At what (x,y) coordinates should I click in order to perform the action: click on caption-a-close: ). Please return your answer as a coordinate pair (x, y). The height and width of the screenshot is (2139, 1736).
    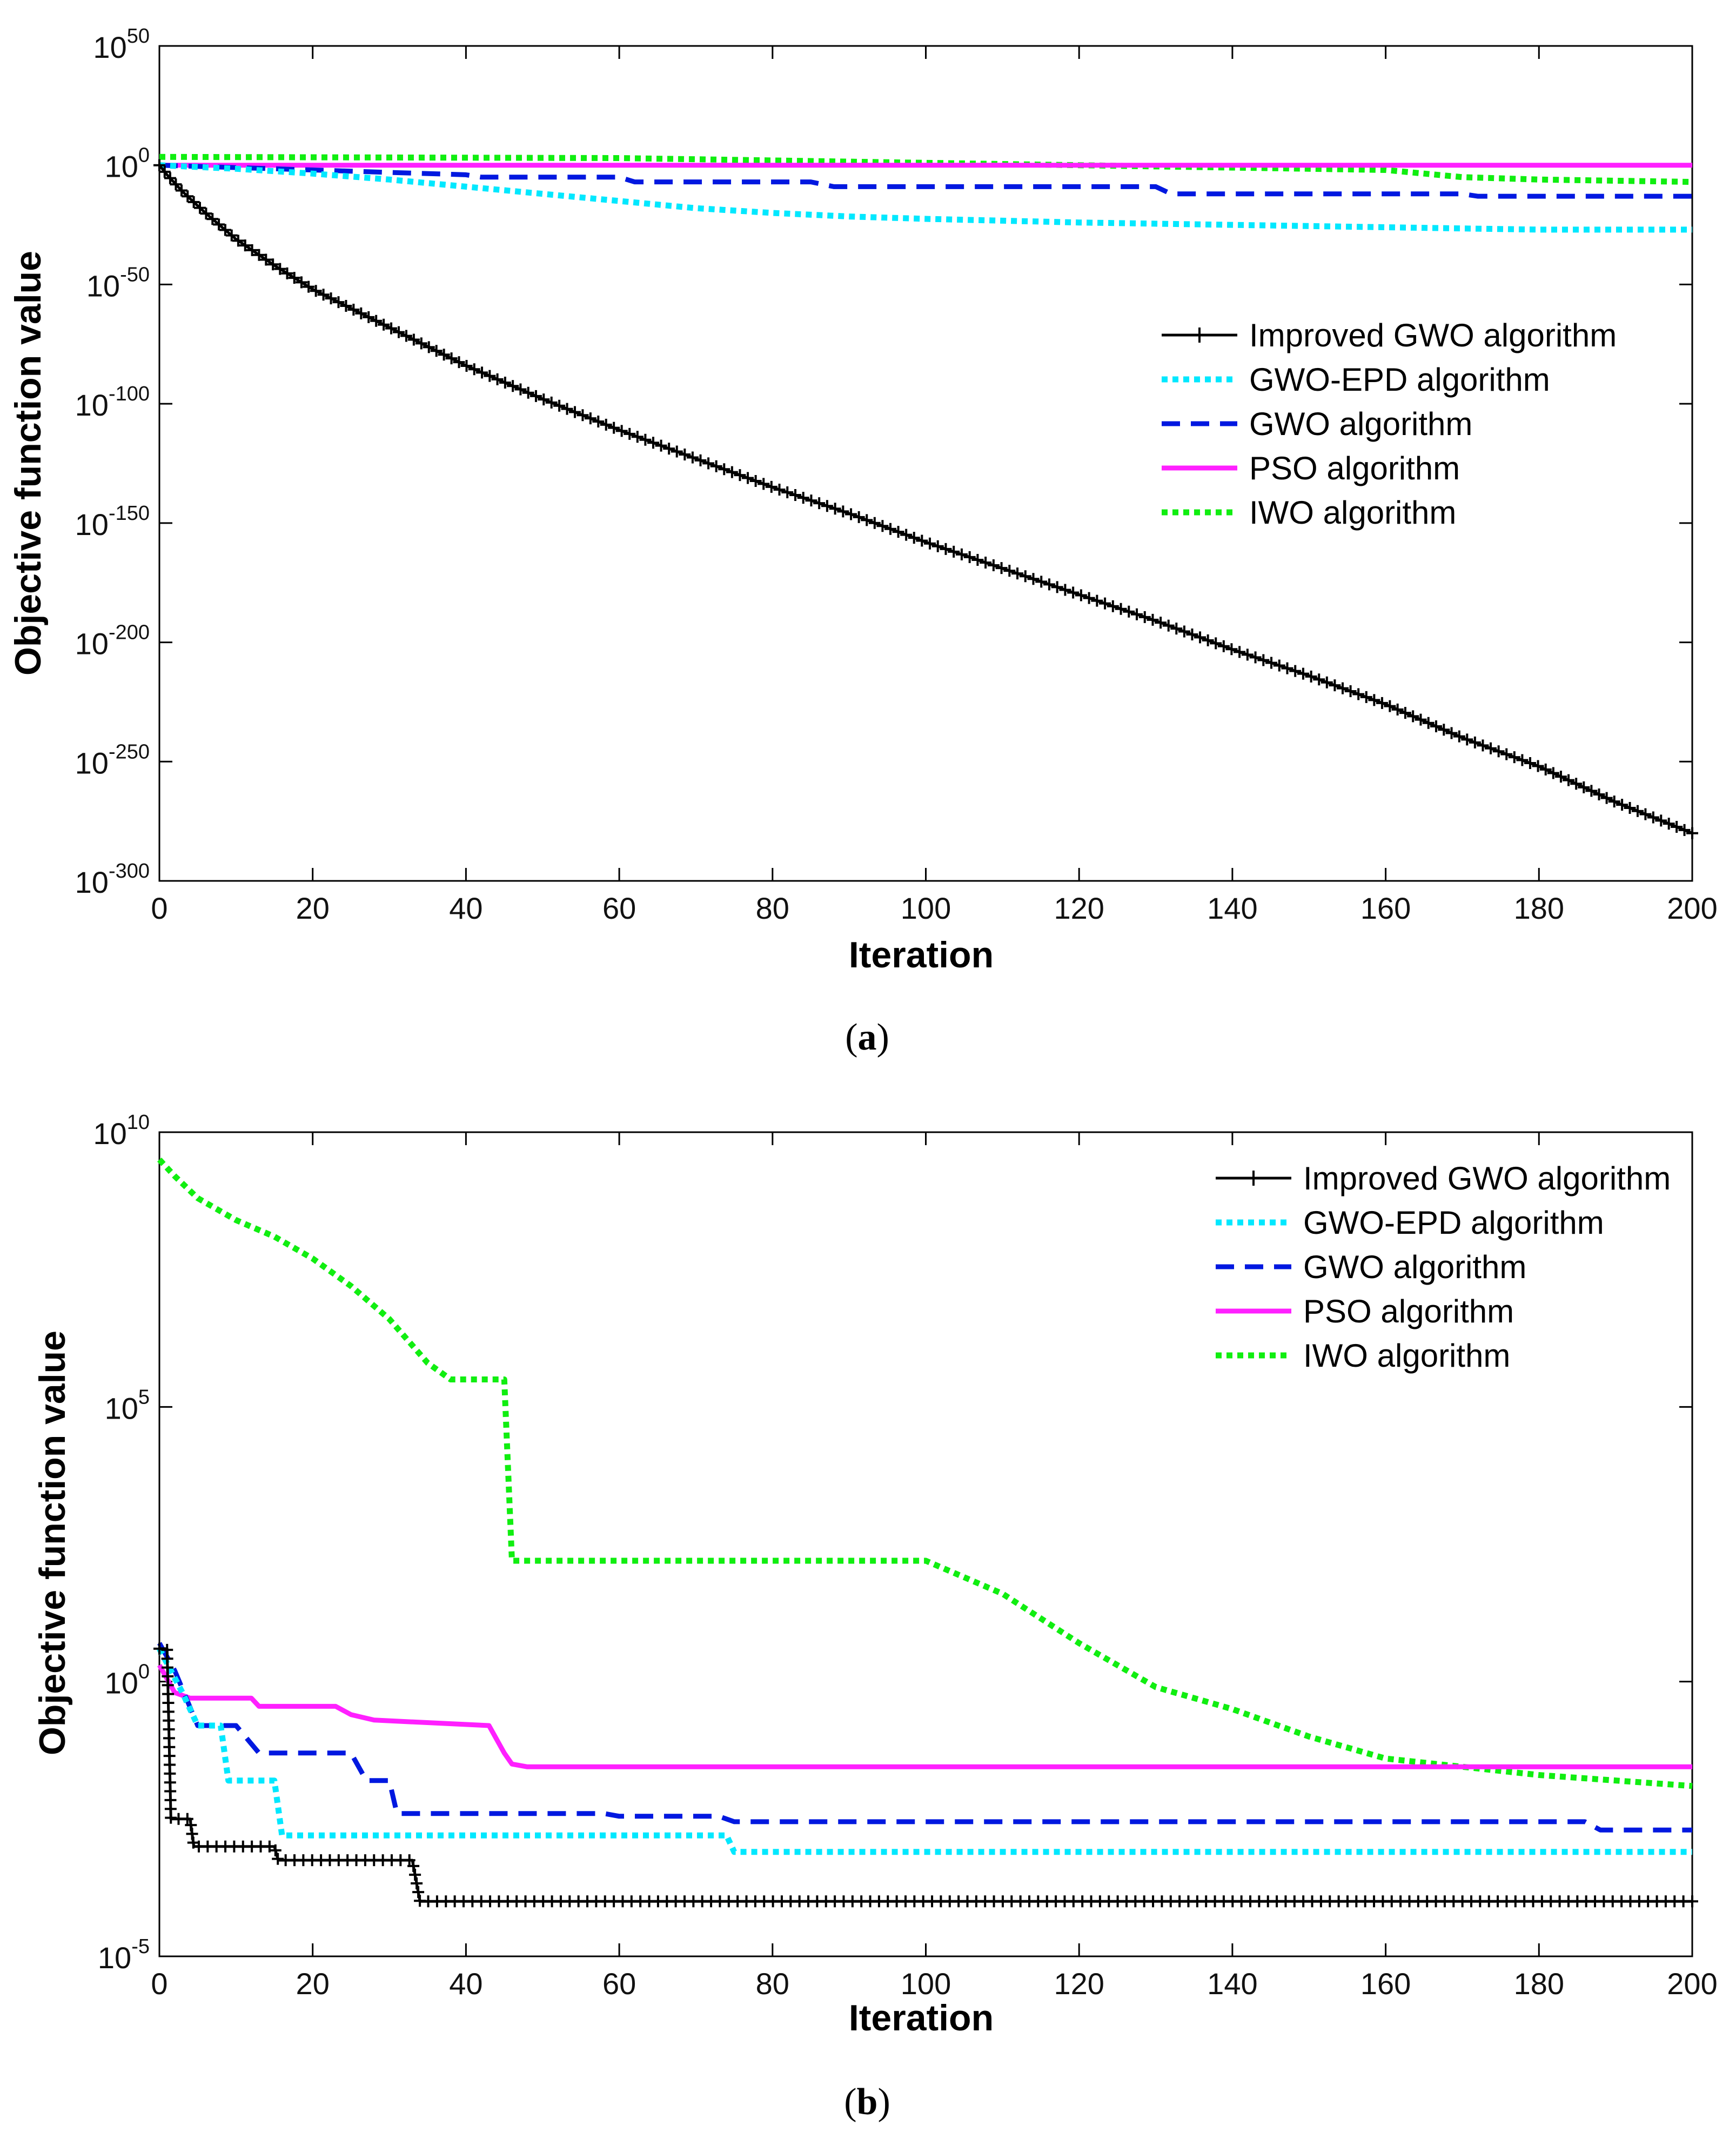
    Looking at the image, I should click on (883, 1037).